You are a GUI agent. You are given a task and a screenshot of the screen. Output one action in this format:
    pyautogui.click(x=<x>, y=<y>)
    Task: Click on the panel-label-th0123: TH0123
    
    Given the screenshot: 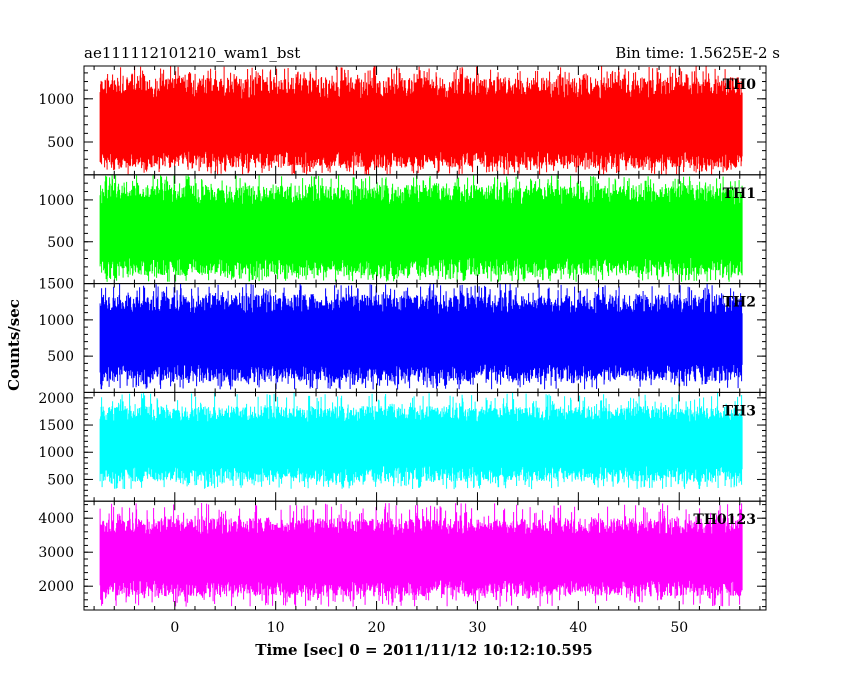 What is the action you would take?
    pyautogui.click(x=724, y=520)
    